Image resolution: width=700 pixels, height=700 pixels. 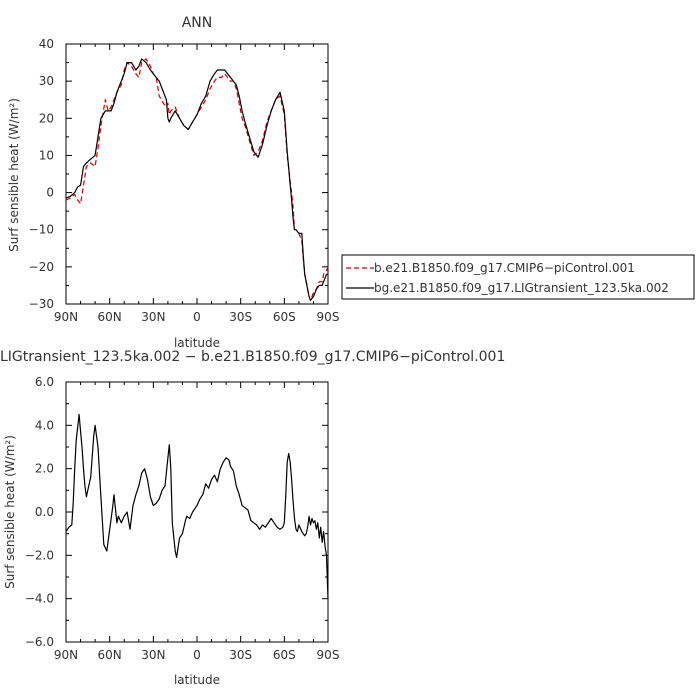 I want to click on y-tick-label: 0, so click(x=50, y=193).